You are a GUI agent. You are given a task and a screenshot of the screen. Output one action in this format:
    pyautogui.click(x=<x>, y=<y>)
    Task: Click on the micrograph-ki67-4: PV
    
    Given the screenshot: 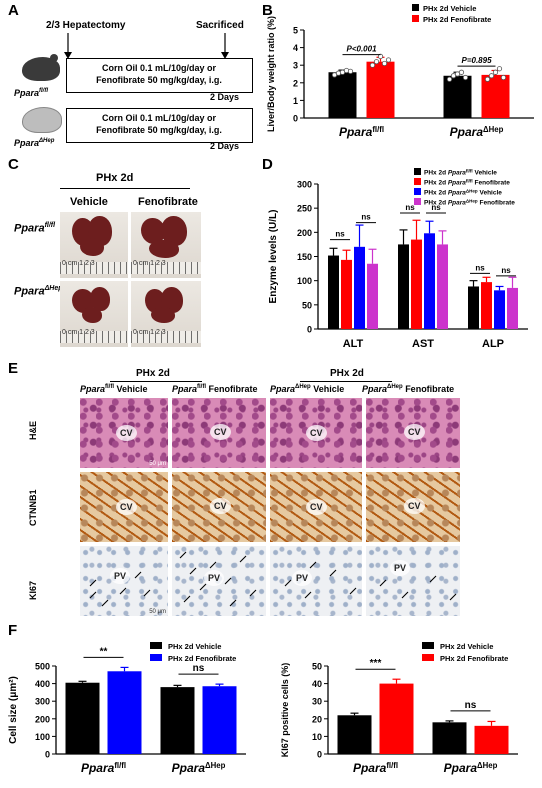 What is the action you would take?
    pyautogui.click(x=413, y=581)
    